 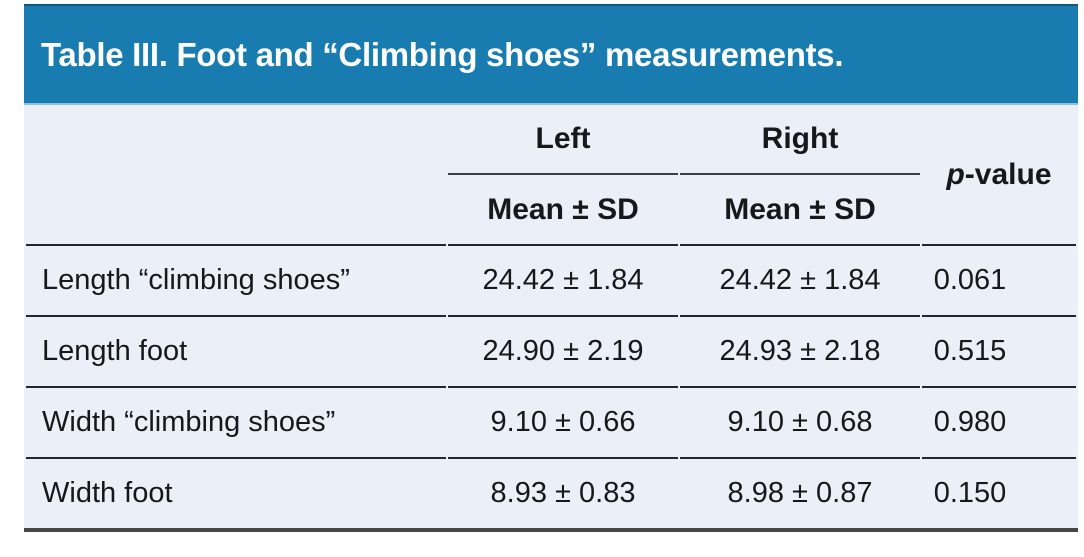 What do you see at coordinates (236, 421) in the screenshot?
I see `row-label: Width “climbing shoes”` at bounding box center [236, 421].